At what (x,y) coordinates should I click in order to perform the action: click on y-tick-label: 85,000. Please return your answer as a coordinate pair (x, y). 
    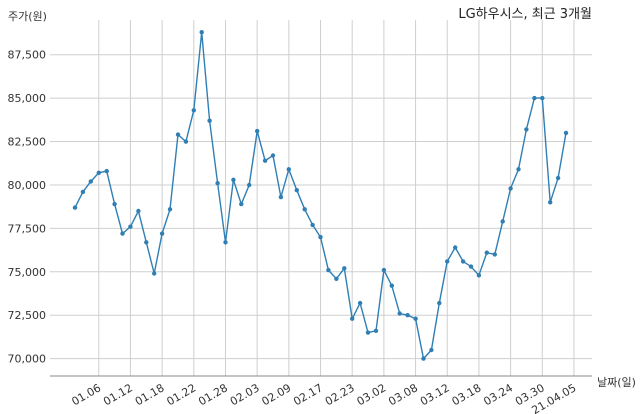
    Looking at the image, I should click on (27, 98).